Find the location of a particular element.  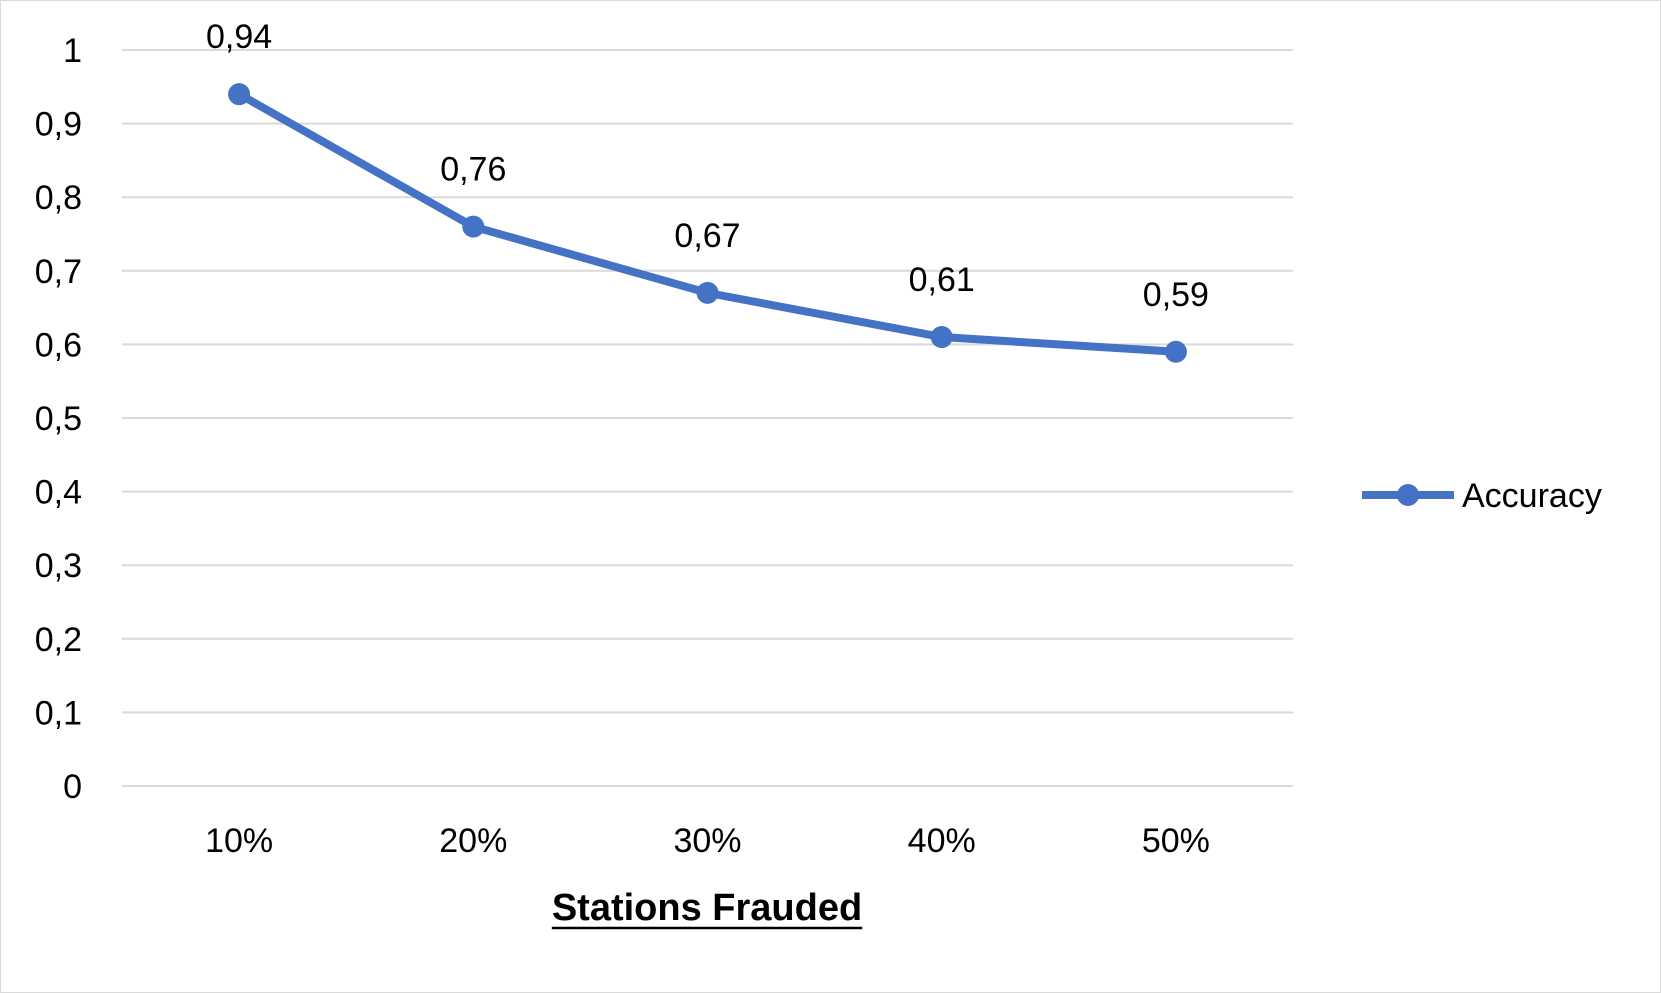

x-tick-label: 10% is located at coordinates (239, 841).